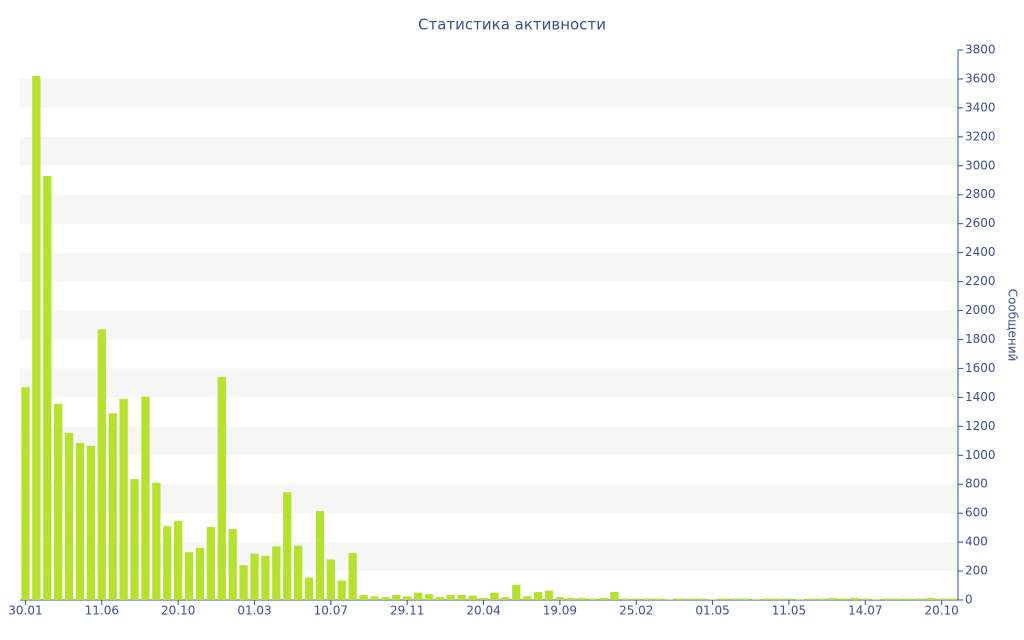 This screenshot has width=1024, height=640. Describe the element at coordinates (976, 542) in the screenshot. I see `y-tick-label: 400` at that location.